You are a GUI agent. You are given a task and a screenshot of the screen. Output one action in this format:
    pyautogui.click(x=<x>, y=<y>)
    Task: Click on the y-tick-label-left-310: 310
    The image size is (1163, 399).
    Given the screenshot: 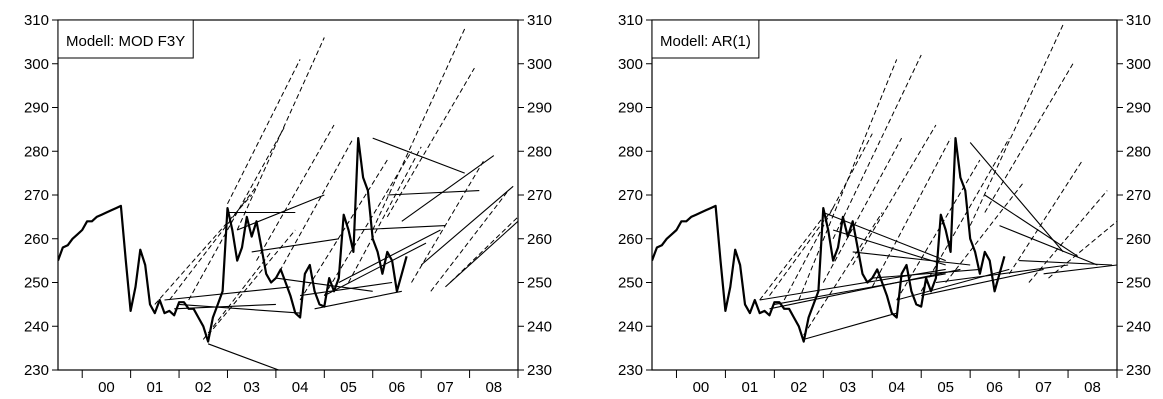 What is the action you would take?
    pyautogui.click(x=36, y=20)
    